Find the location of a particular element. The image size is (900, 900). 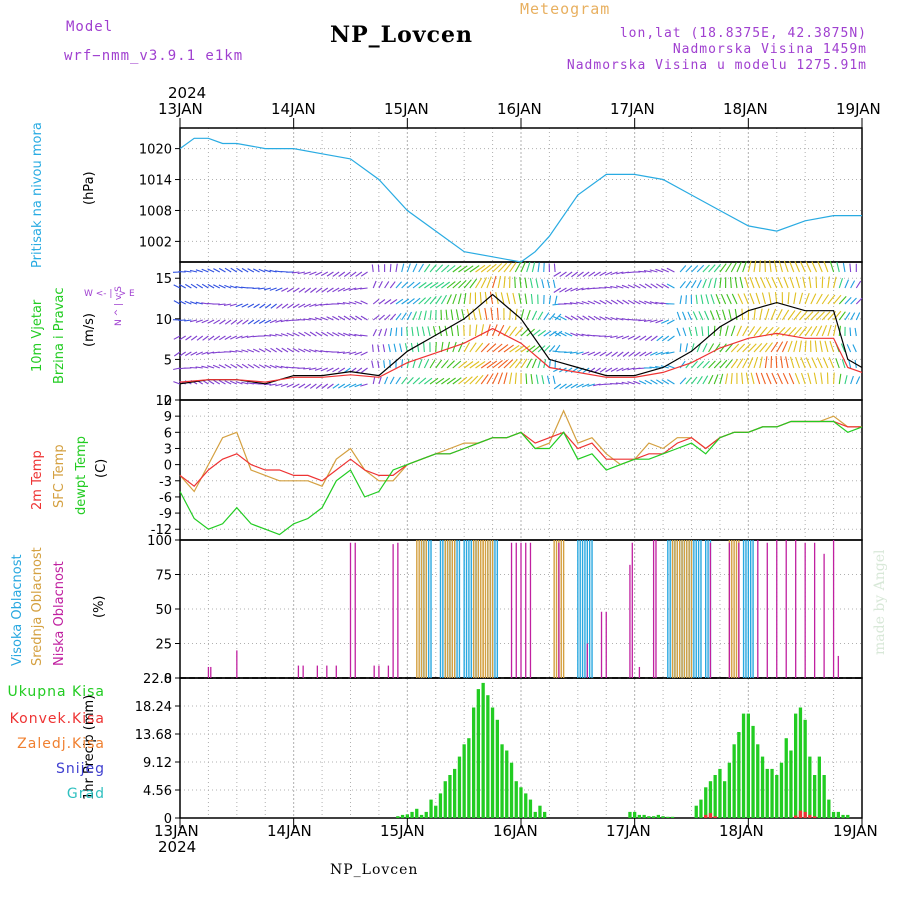

pressure-line is located at coordinates (520, 200).